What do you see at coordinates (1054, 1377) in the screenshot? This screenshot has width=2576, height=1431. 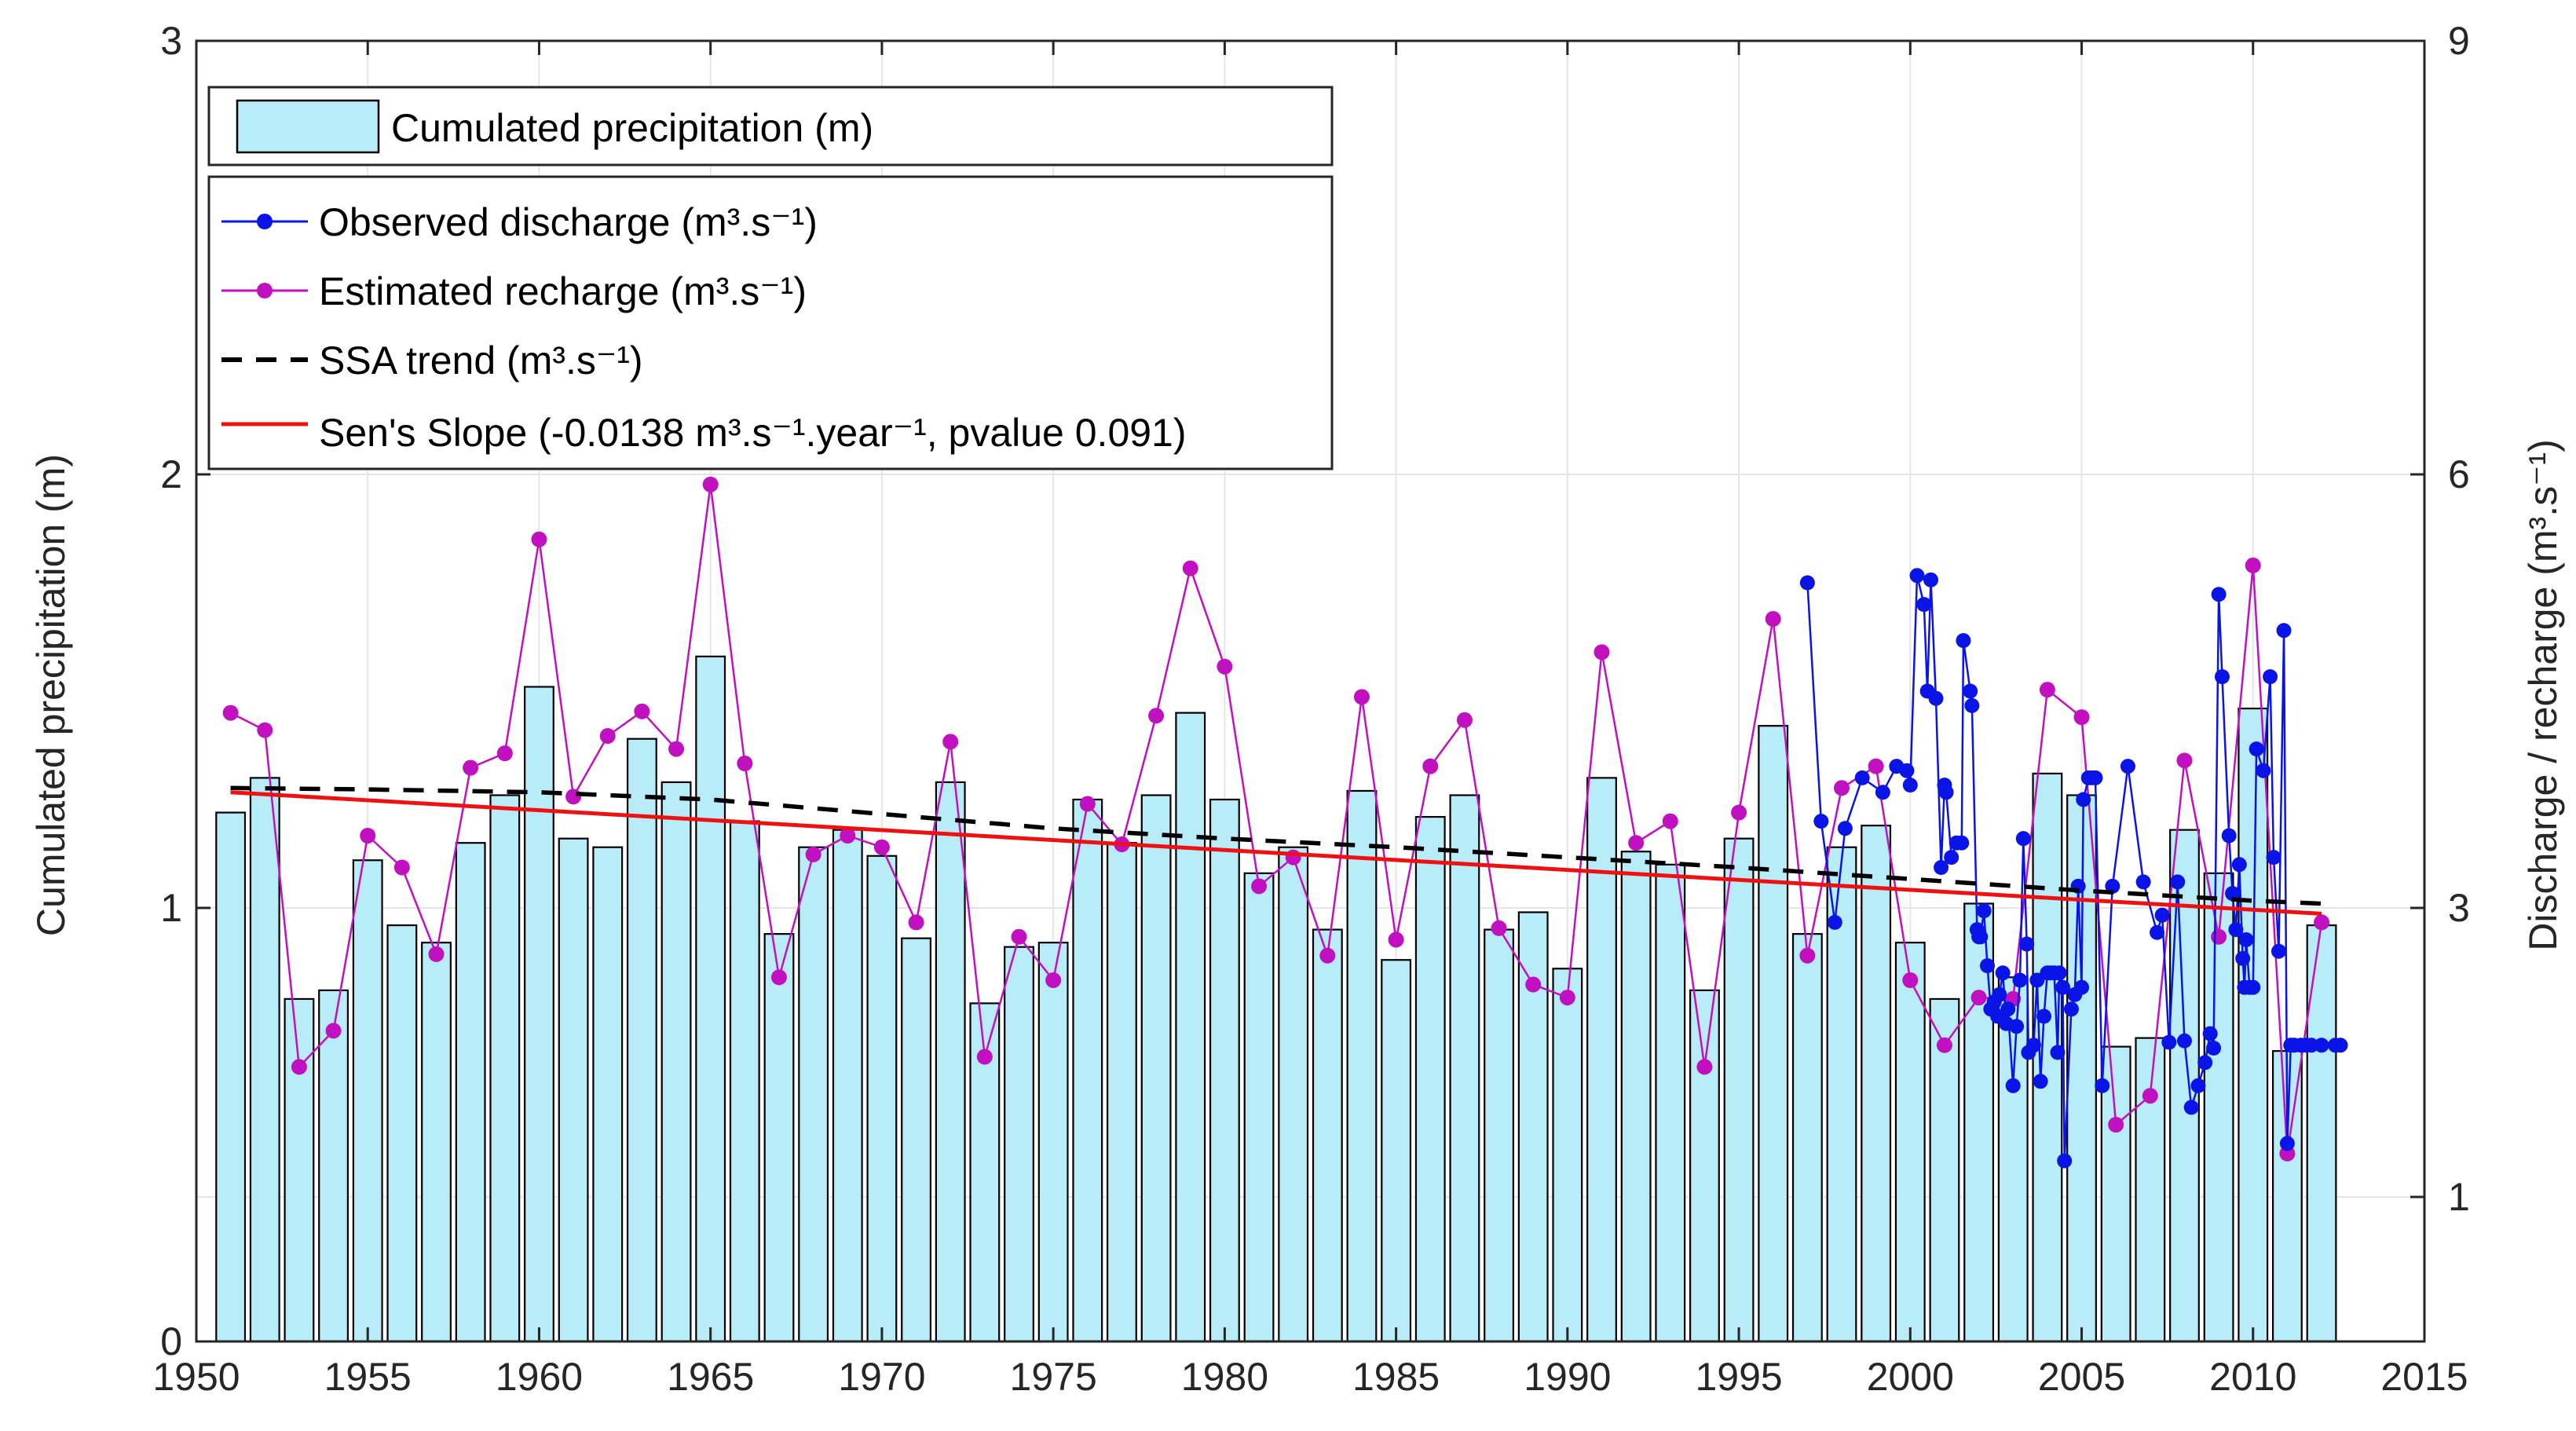 I see `x-tick-label: 1975` at bounding box center [1054, 1377].